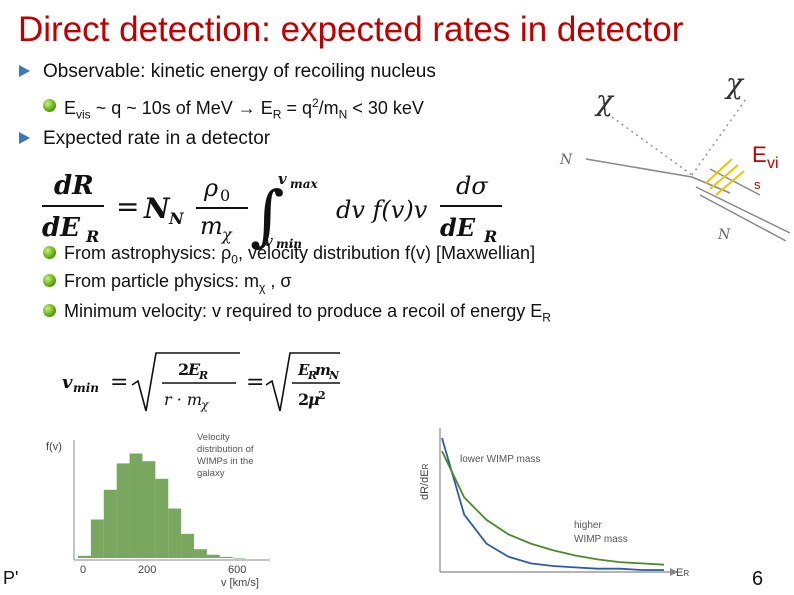  What do you see at coordinates (74, 186) in the screenshot?
I see `svg-text: dR` at bounding box center [74, 186].